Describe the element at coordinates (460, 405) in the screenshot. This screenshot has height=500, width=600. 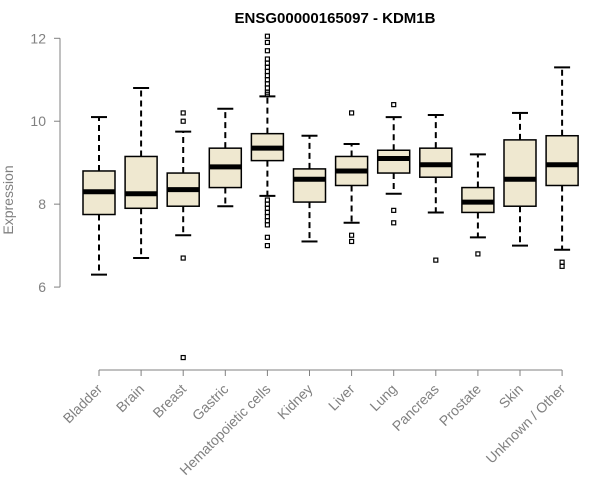
I see `x-tick-label: Prostate` at that location.